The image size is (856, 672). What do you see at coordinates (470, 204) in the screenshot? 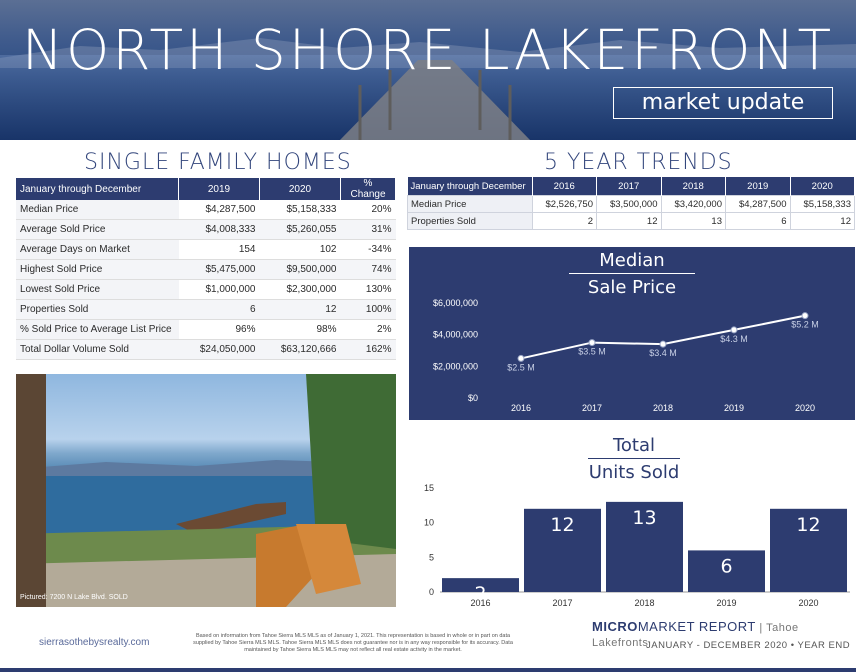
I see `trends-cell: Median Price` at bounding box center [470, 204].